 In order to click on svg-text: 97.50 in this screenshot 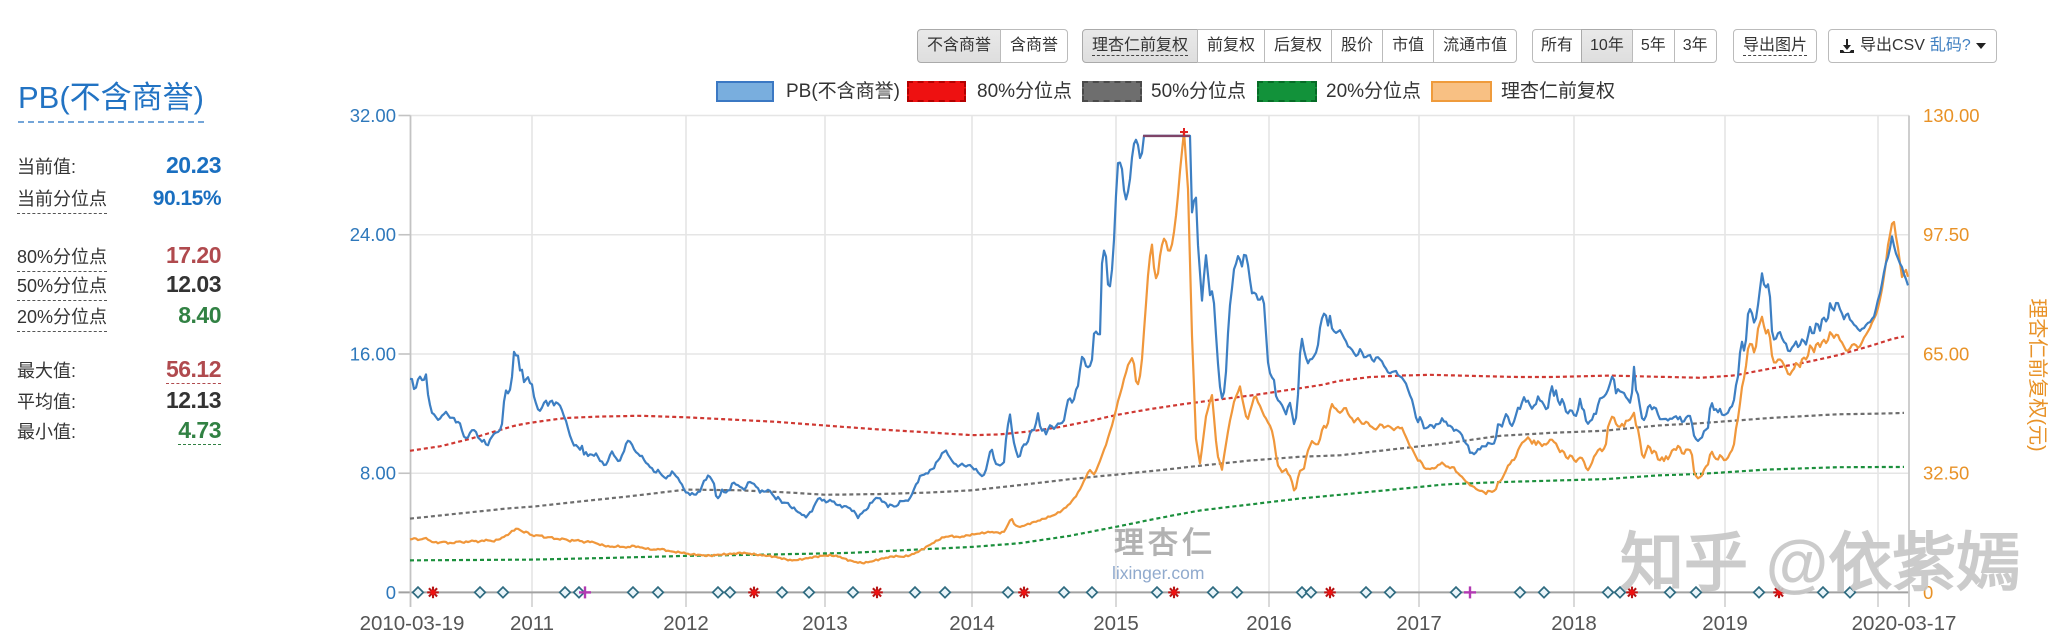, I will do `click(1946, 234)`.